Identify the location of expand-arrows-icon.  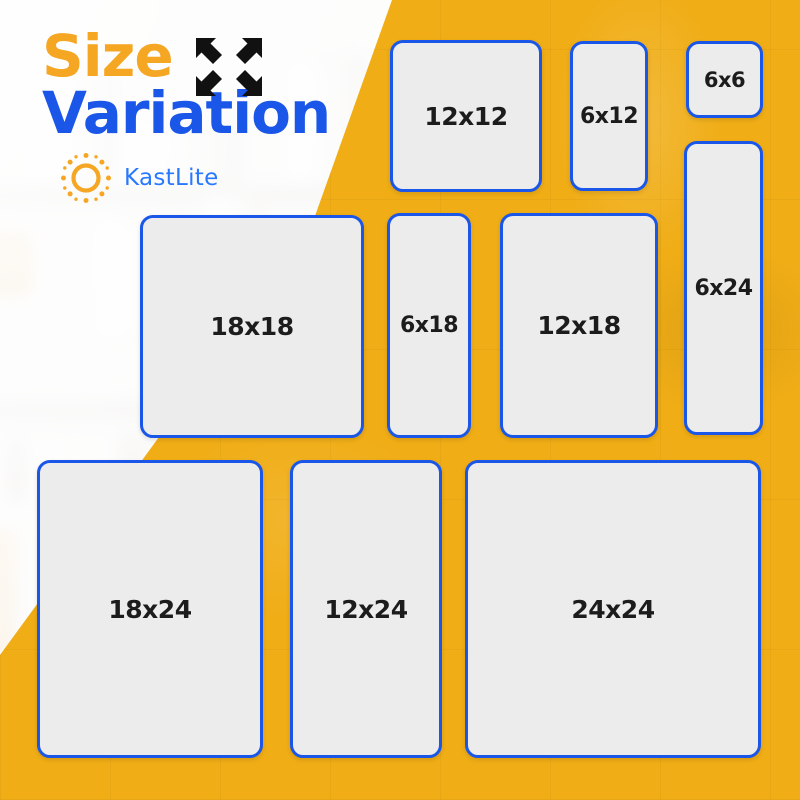
(229, 67).